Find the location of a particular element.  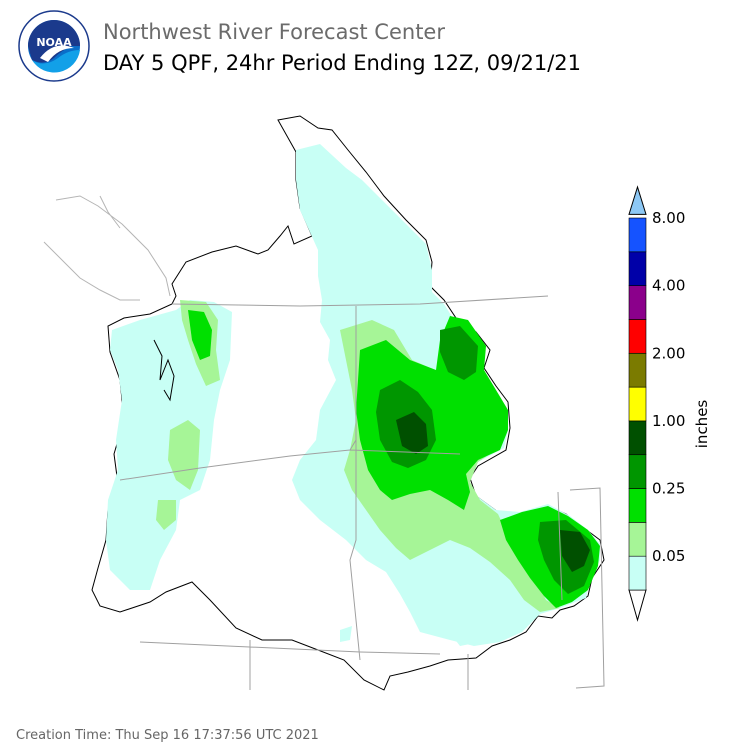

noaa-logo: NOAA is located at coordinates (54, 46).